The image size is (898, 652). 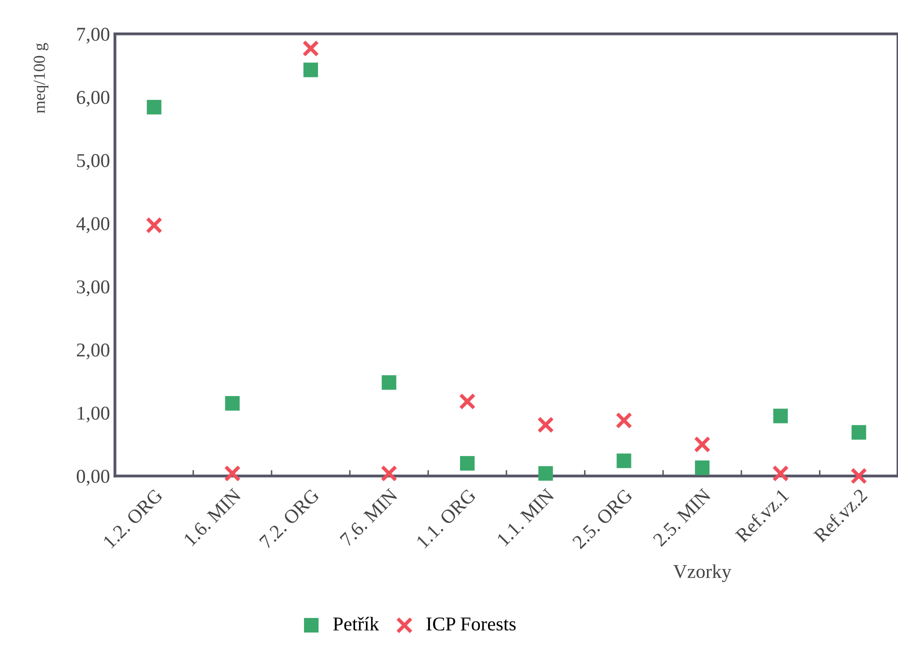 What do you see at coordinates (93, 98) in the screenshot?
I see `y-tick-label: 6,00` at bounding box center [93, 98].